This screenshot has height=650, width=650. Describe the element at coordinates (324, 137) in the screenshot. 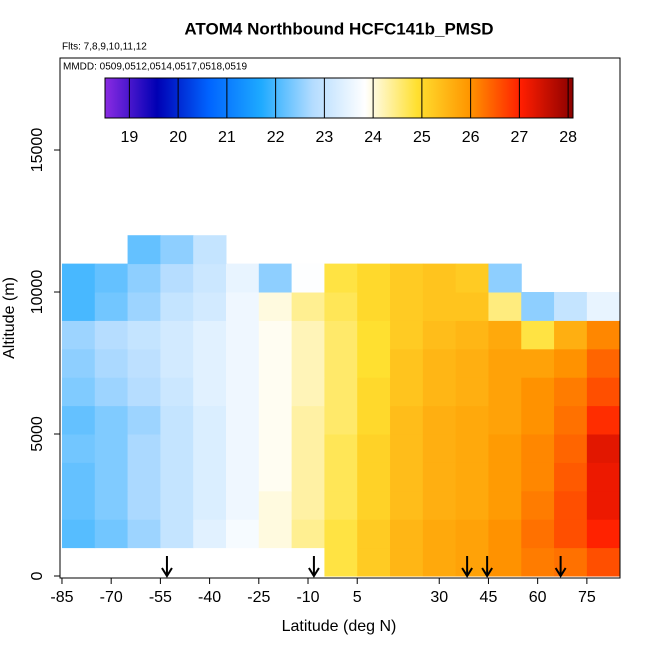

I see `colorbar-tick-label: 23` at that location.